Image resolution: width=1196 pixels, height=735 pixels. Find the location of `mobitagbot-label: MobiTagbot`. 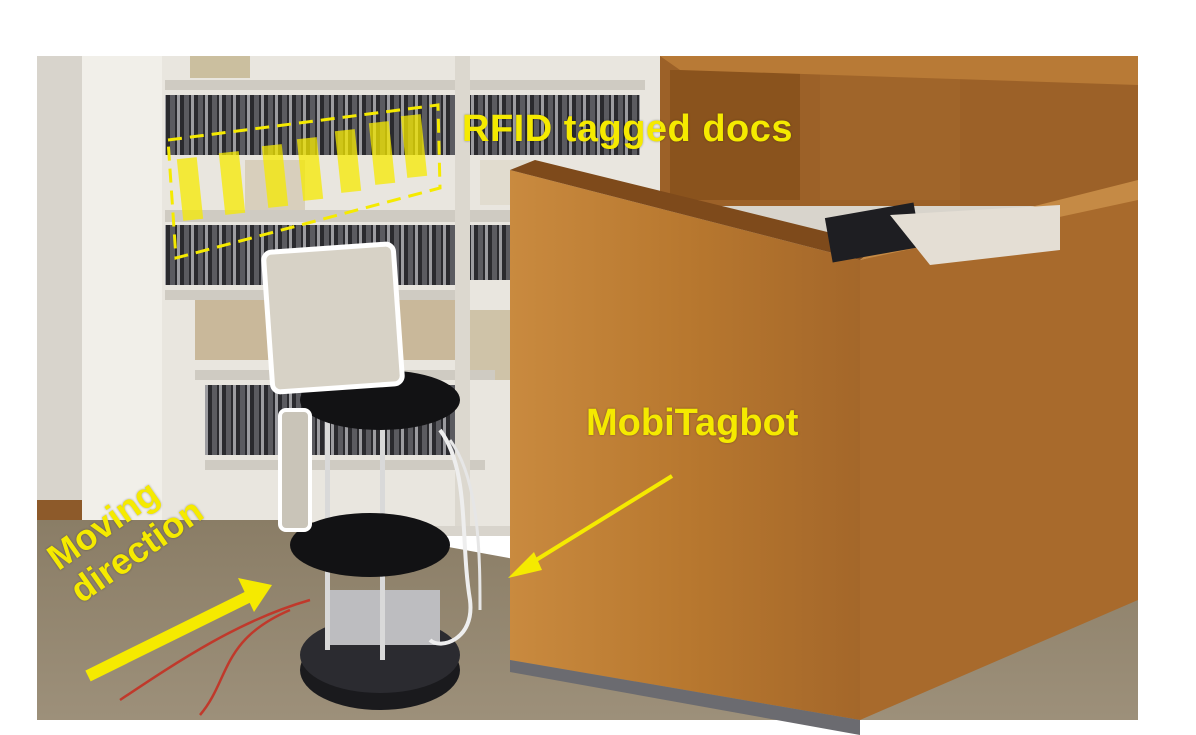

mobitagbot-label: MobiTagbot is located at coordinates (692, 423).